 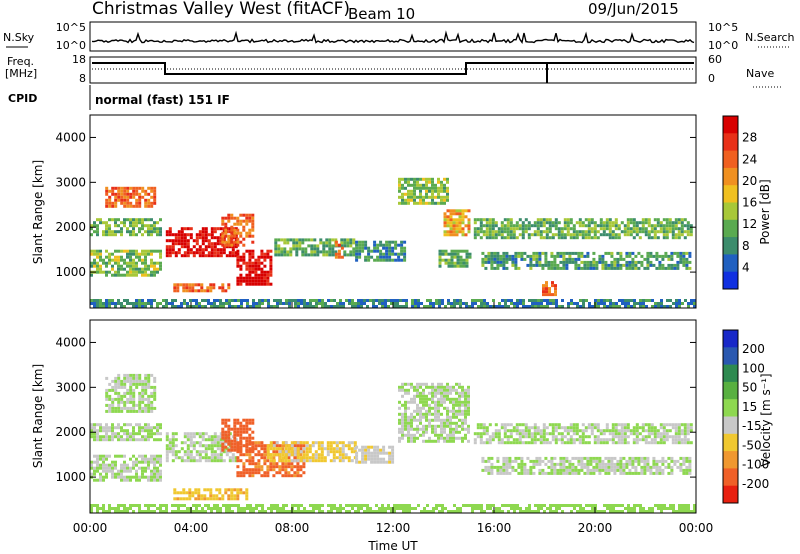 What do you see at coordinates (393, 36) in the screenshot?
I see `noise-panel-frame` at bounding box center [393, 36].